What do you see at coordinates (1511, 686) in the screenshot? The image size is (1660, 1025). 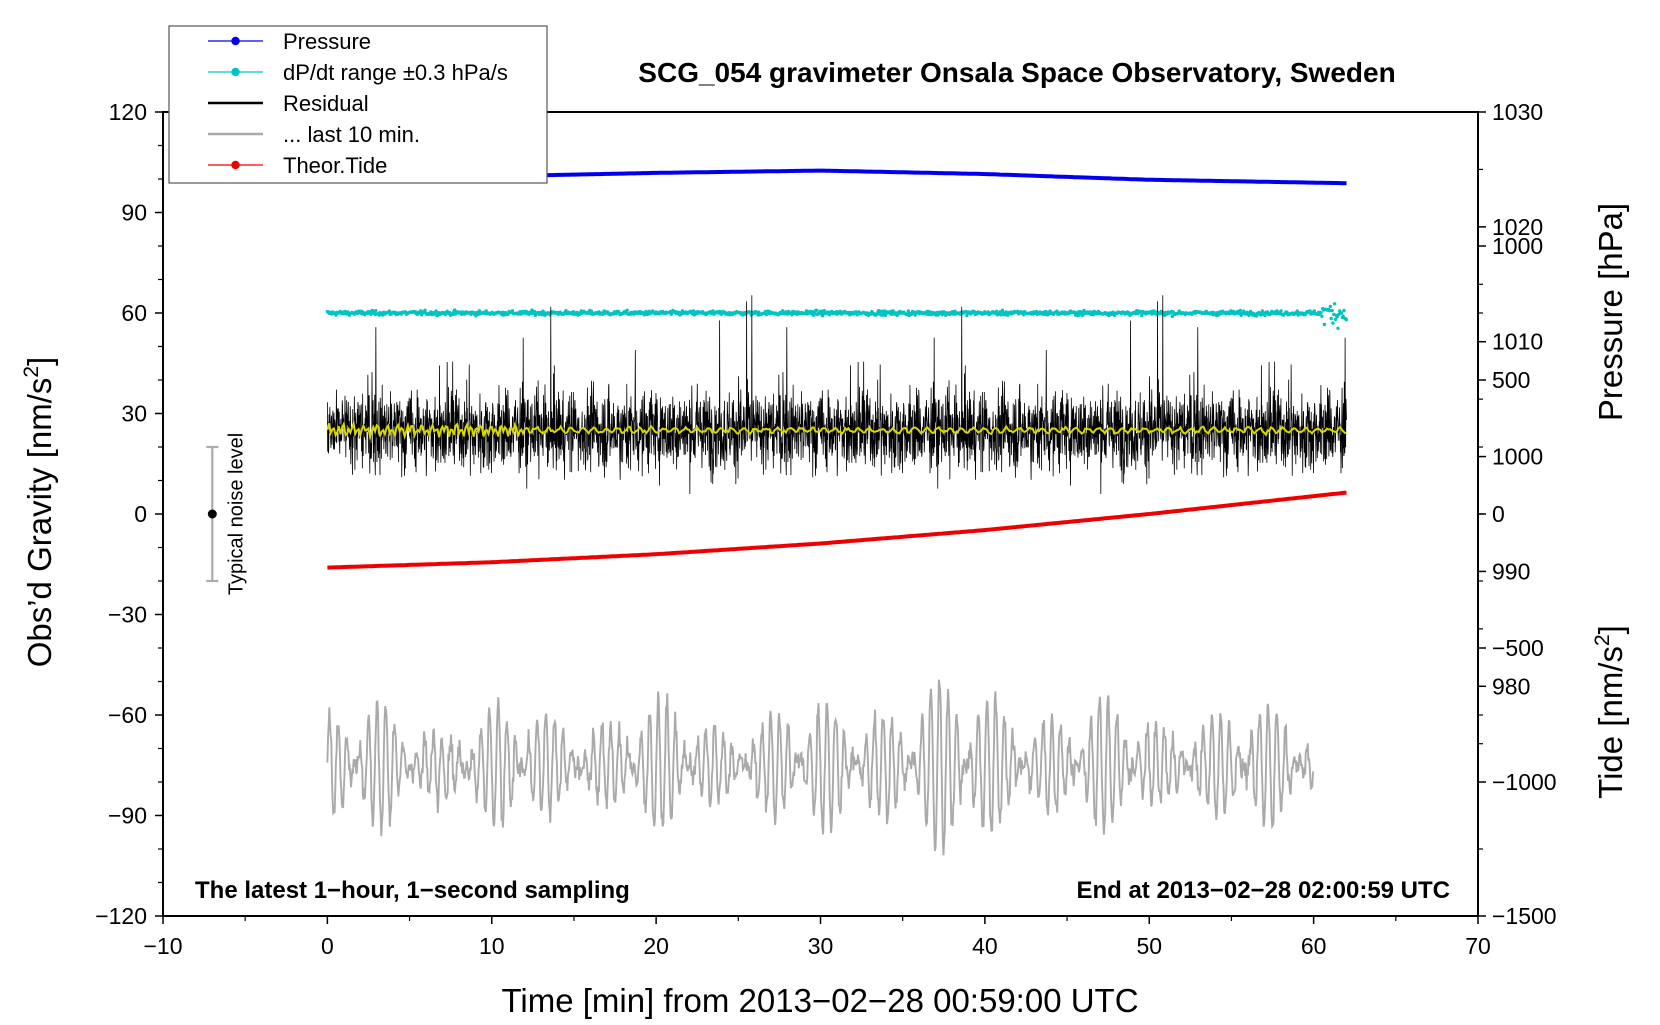 I see `y-pressure-tick-label: 980` at bounding box center [1511, 686].